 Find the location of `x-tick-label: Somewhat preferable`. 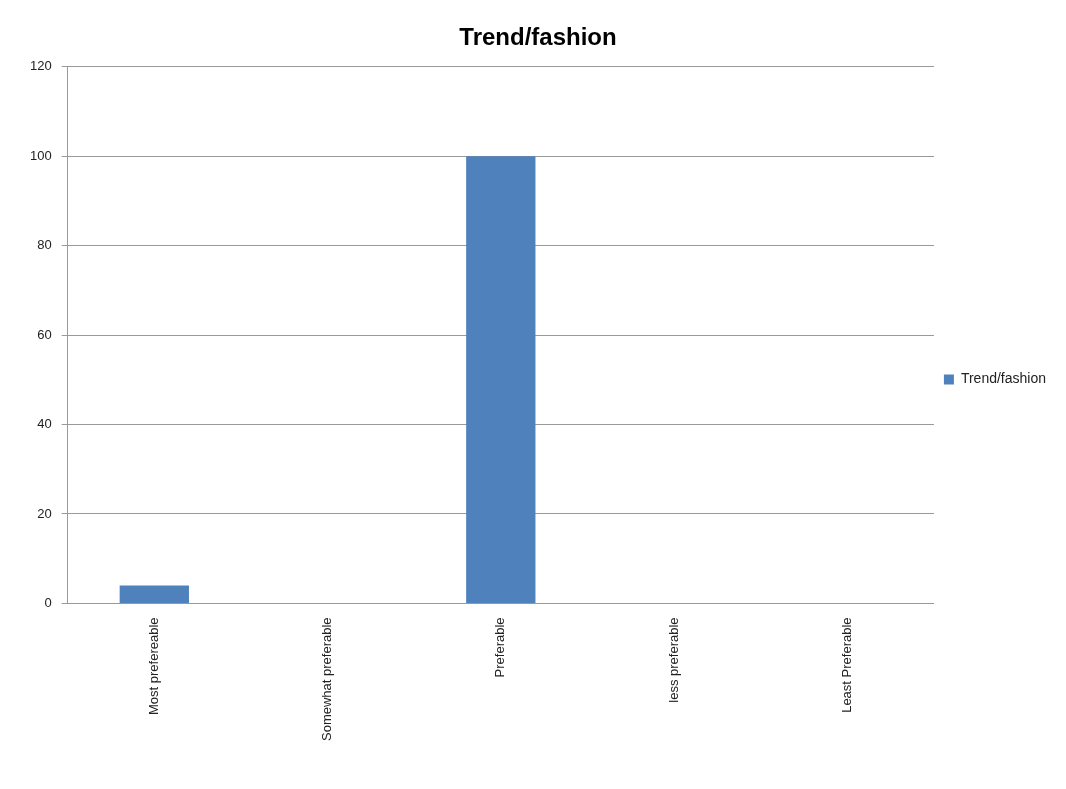

x-tick-label: Somewhat preferable is located at coordinates (327, 679).